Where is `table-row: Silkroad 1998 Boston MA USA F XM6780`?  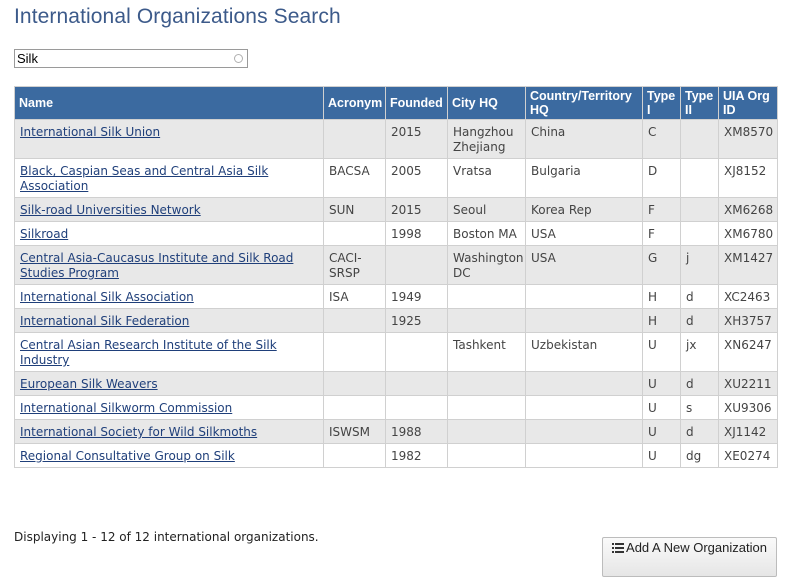 table-row: Silkroad 1998 Boston MA USA F XM6780 is located at coordinates (396, 233).